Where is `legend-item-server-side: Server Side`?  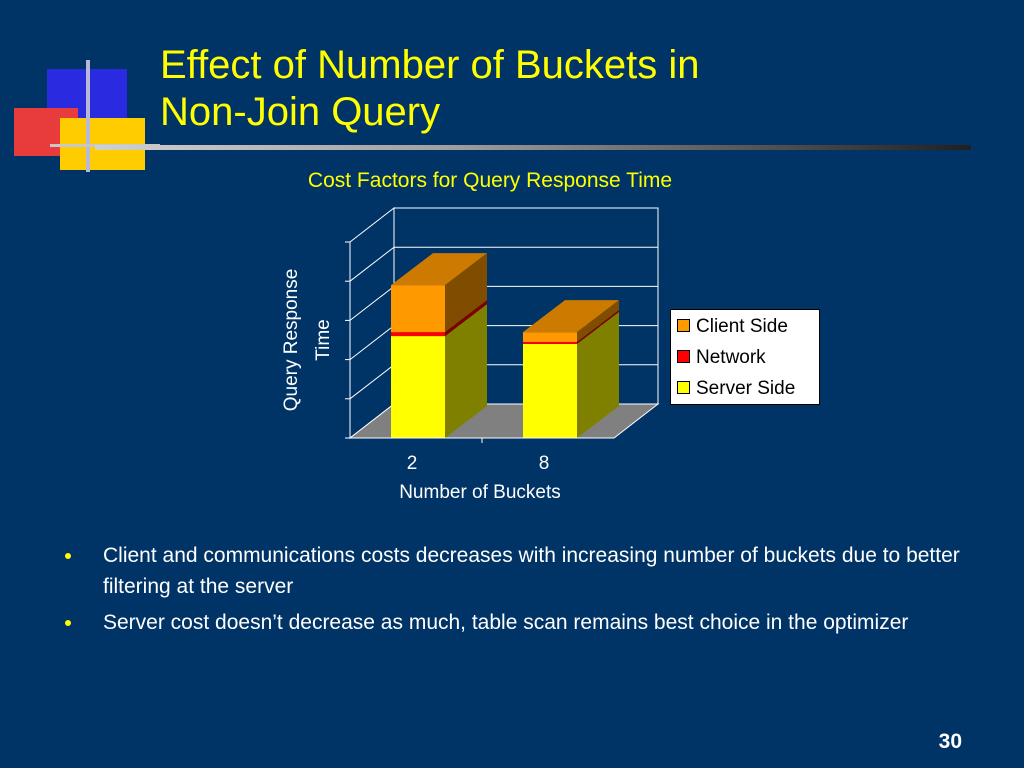
legend-item-server-side: Server Side is located at coordinates (736, 389).